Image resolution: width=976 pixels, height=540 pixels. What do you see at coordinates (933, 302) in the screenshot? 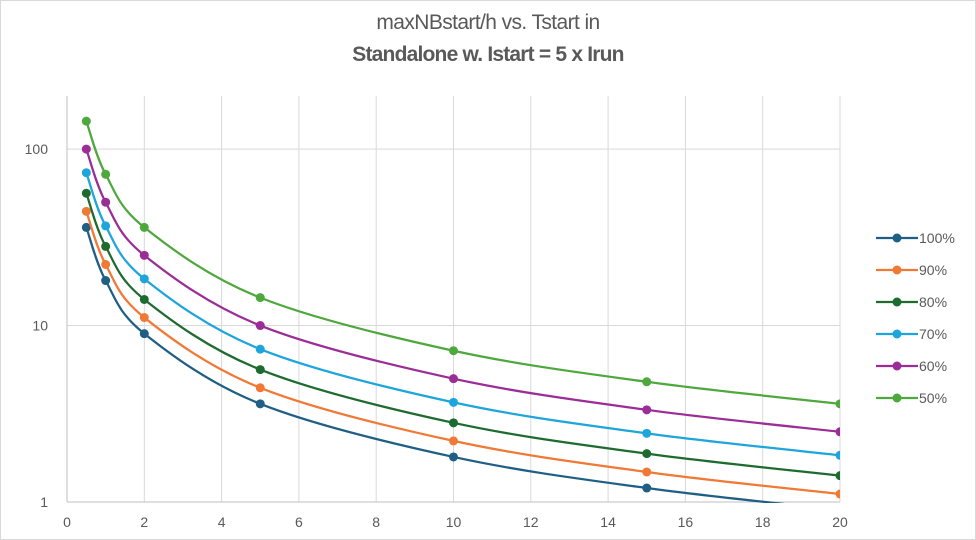
I see `legend-label: 80%` at bounding box center [933, 302].